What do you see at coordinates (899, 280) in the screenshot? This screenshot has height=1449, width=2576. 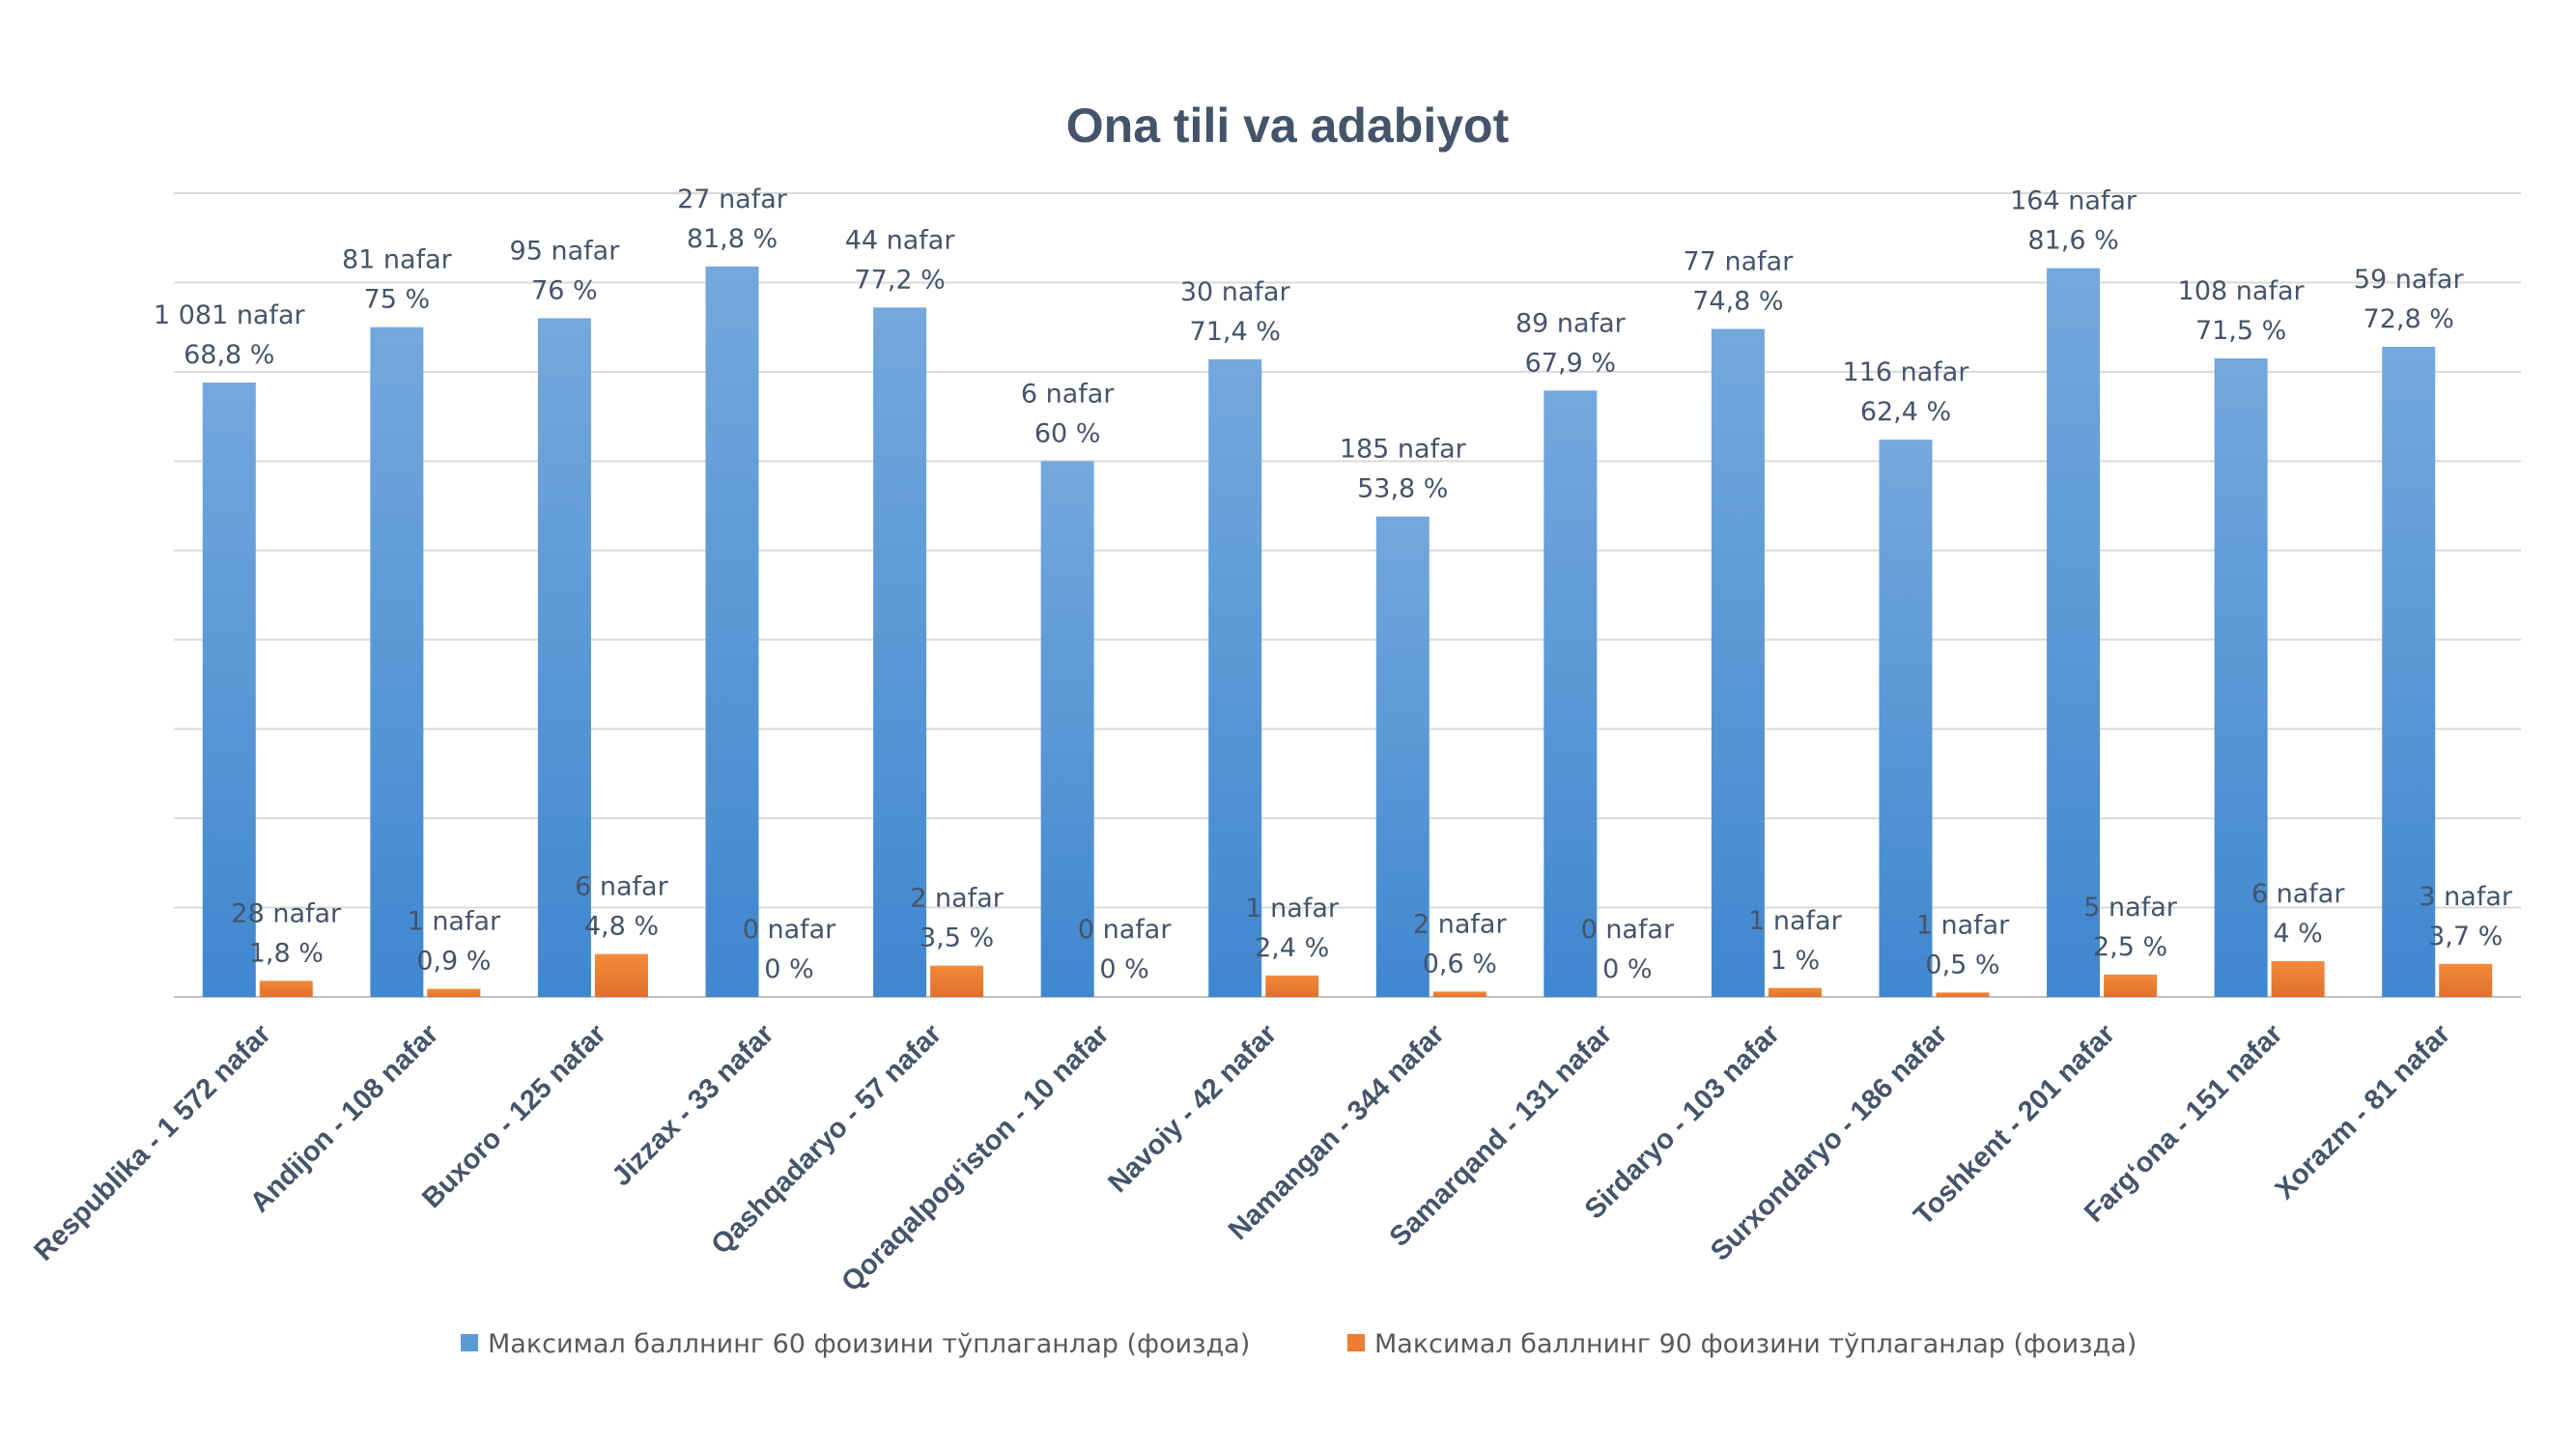 I see `data-label: 77,2 %` at bounding box center [899, 280].